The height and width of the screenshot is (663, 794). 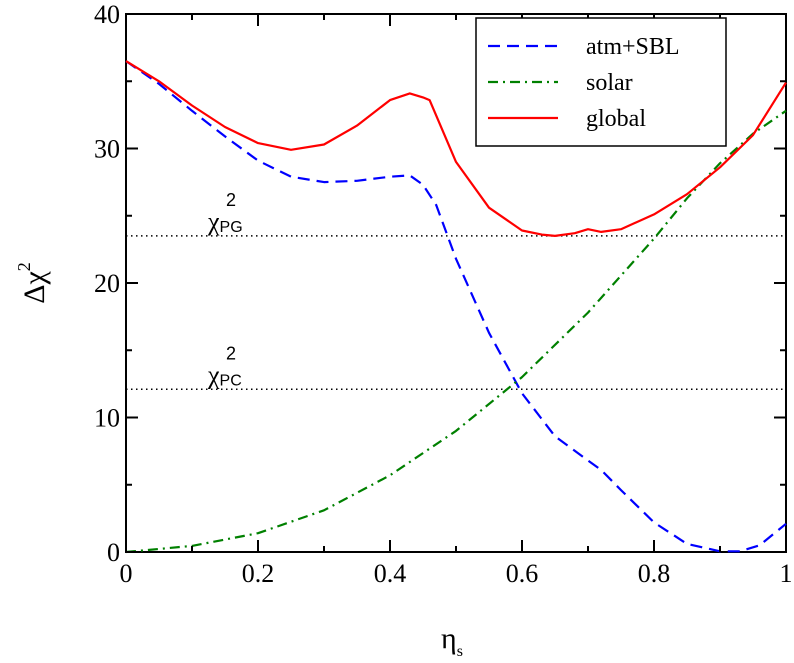 What do you see at coordinates (616, 119) in the screenshot?
I see `legend-label-global: global` at bounding box center [616, 119].